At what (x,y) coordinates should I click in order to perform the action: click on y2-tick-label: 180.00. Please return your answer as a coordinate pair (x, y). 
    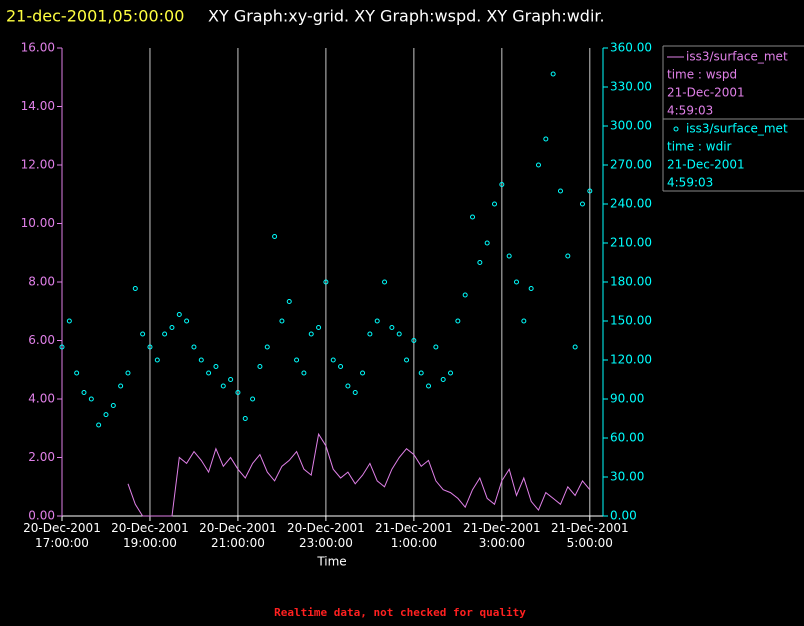
    Looking at the image, I should click on (631, 282).